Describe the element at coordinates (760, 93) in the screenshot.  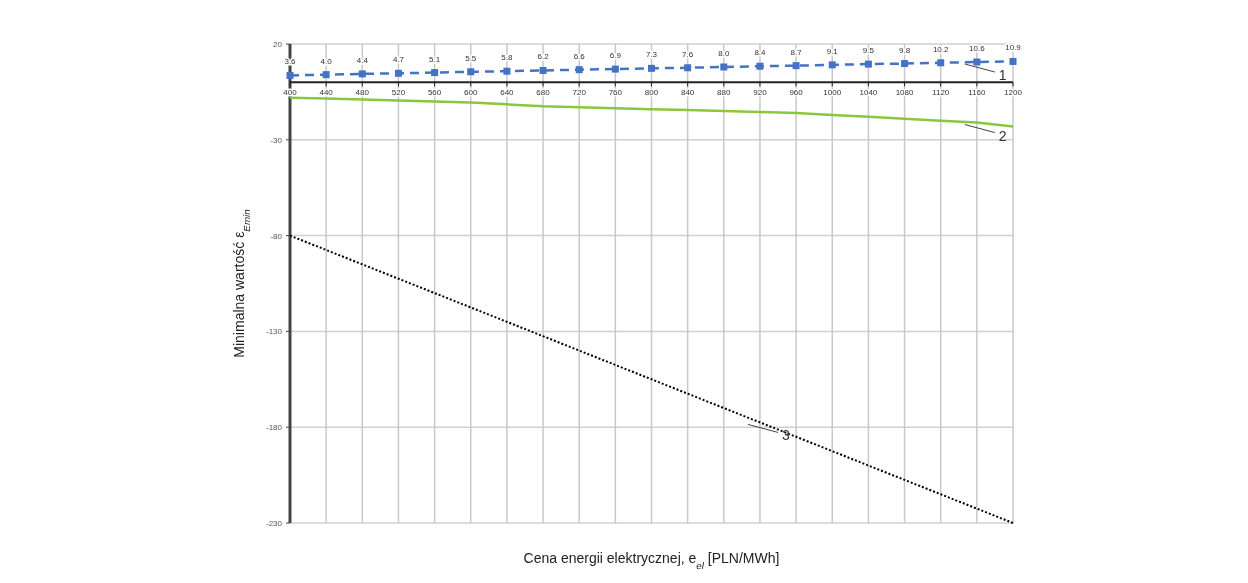
I see `x-tick-label: 920` at that location.